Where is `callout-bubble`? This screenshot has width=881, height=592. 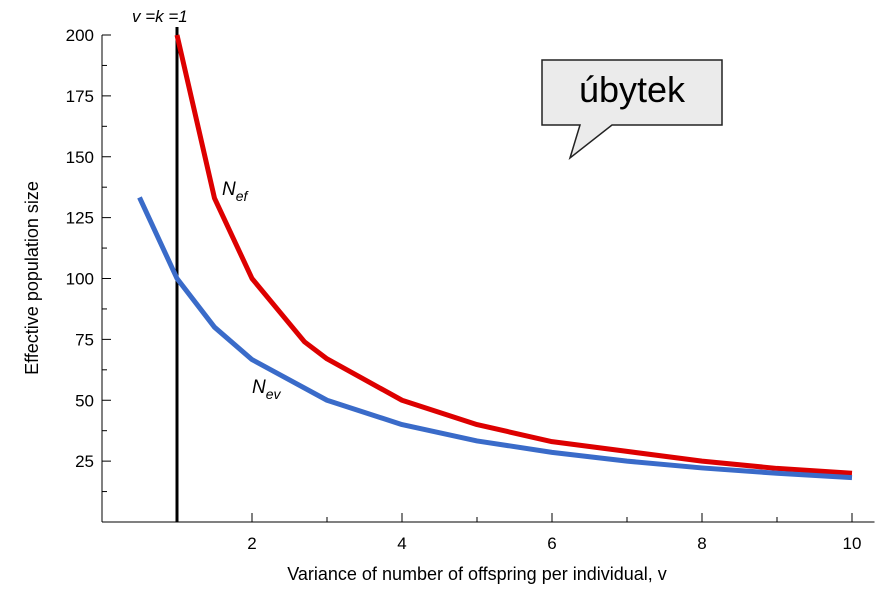 callout-bubble is located at coordinates (632, 110).